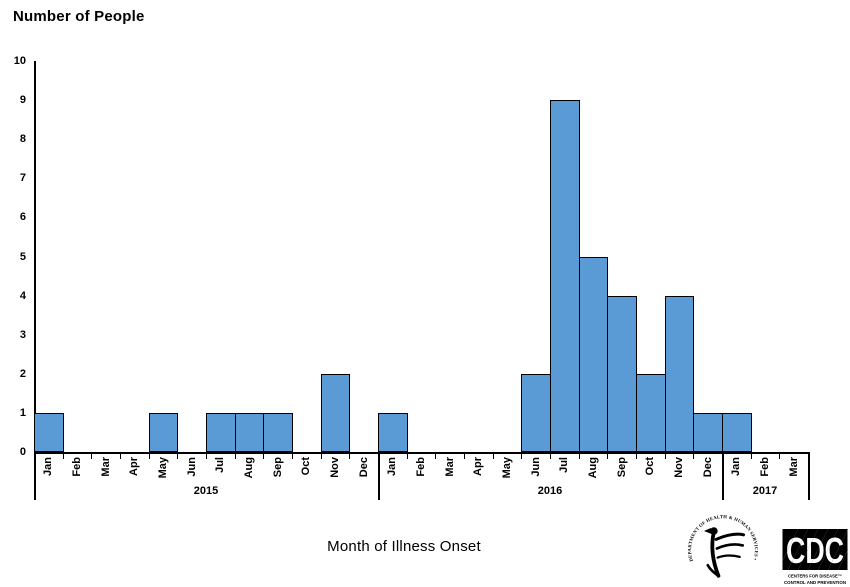  I want to click on bar-2015-nov, so click(335, 412).